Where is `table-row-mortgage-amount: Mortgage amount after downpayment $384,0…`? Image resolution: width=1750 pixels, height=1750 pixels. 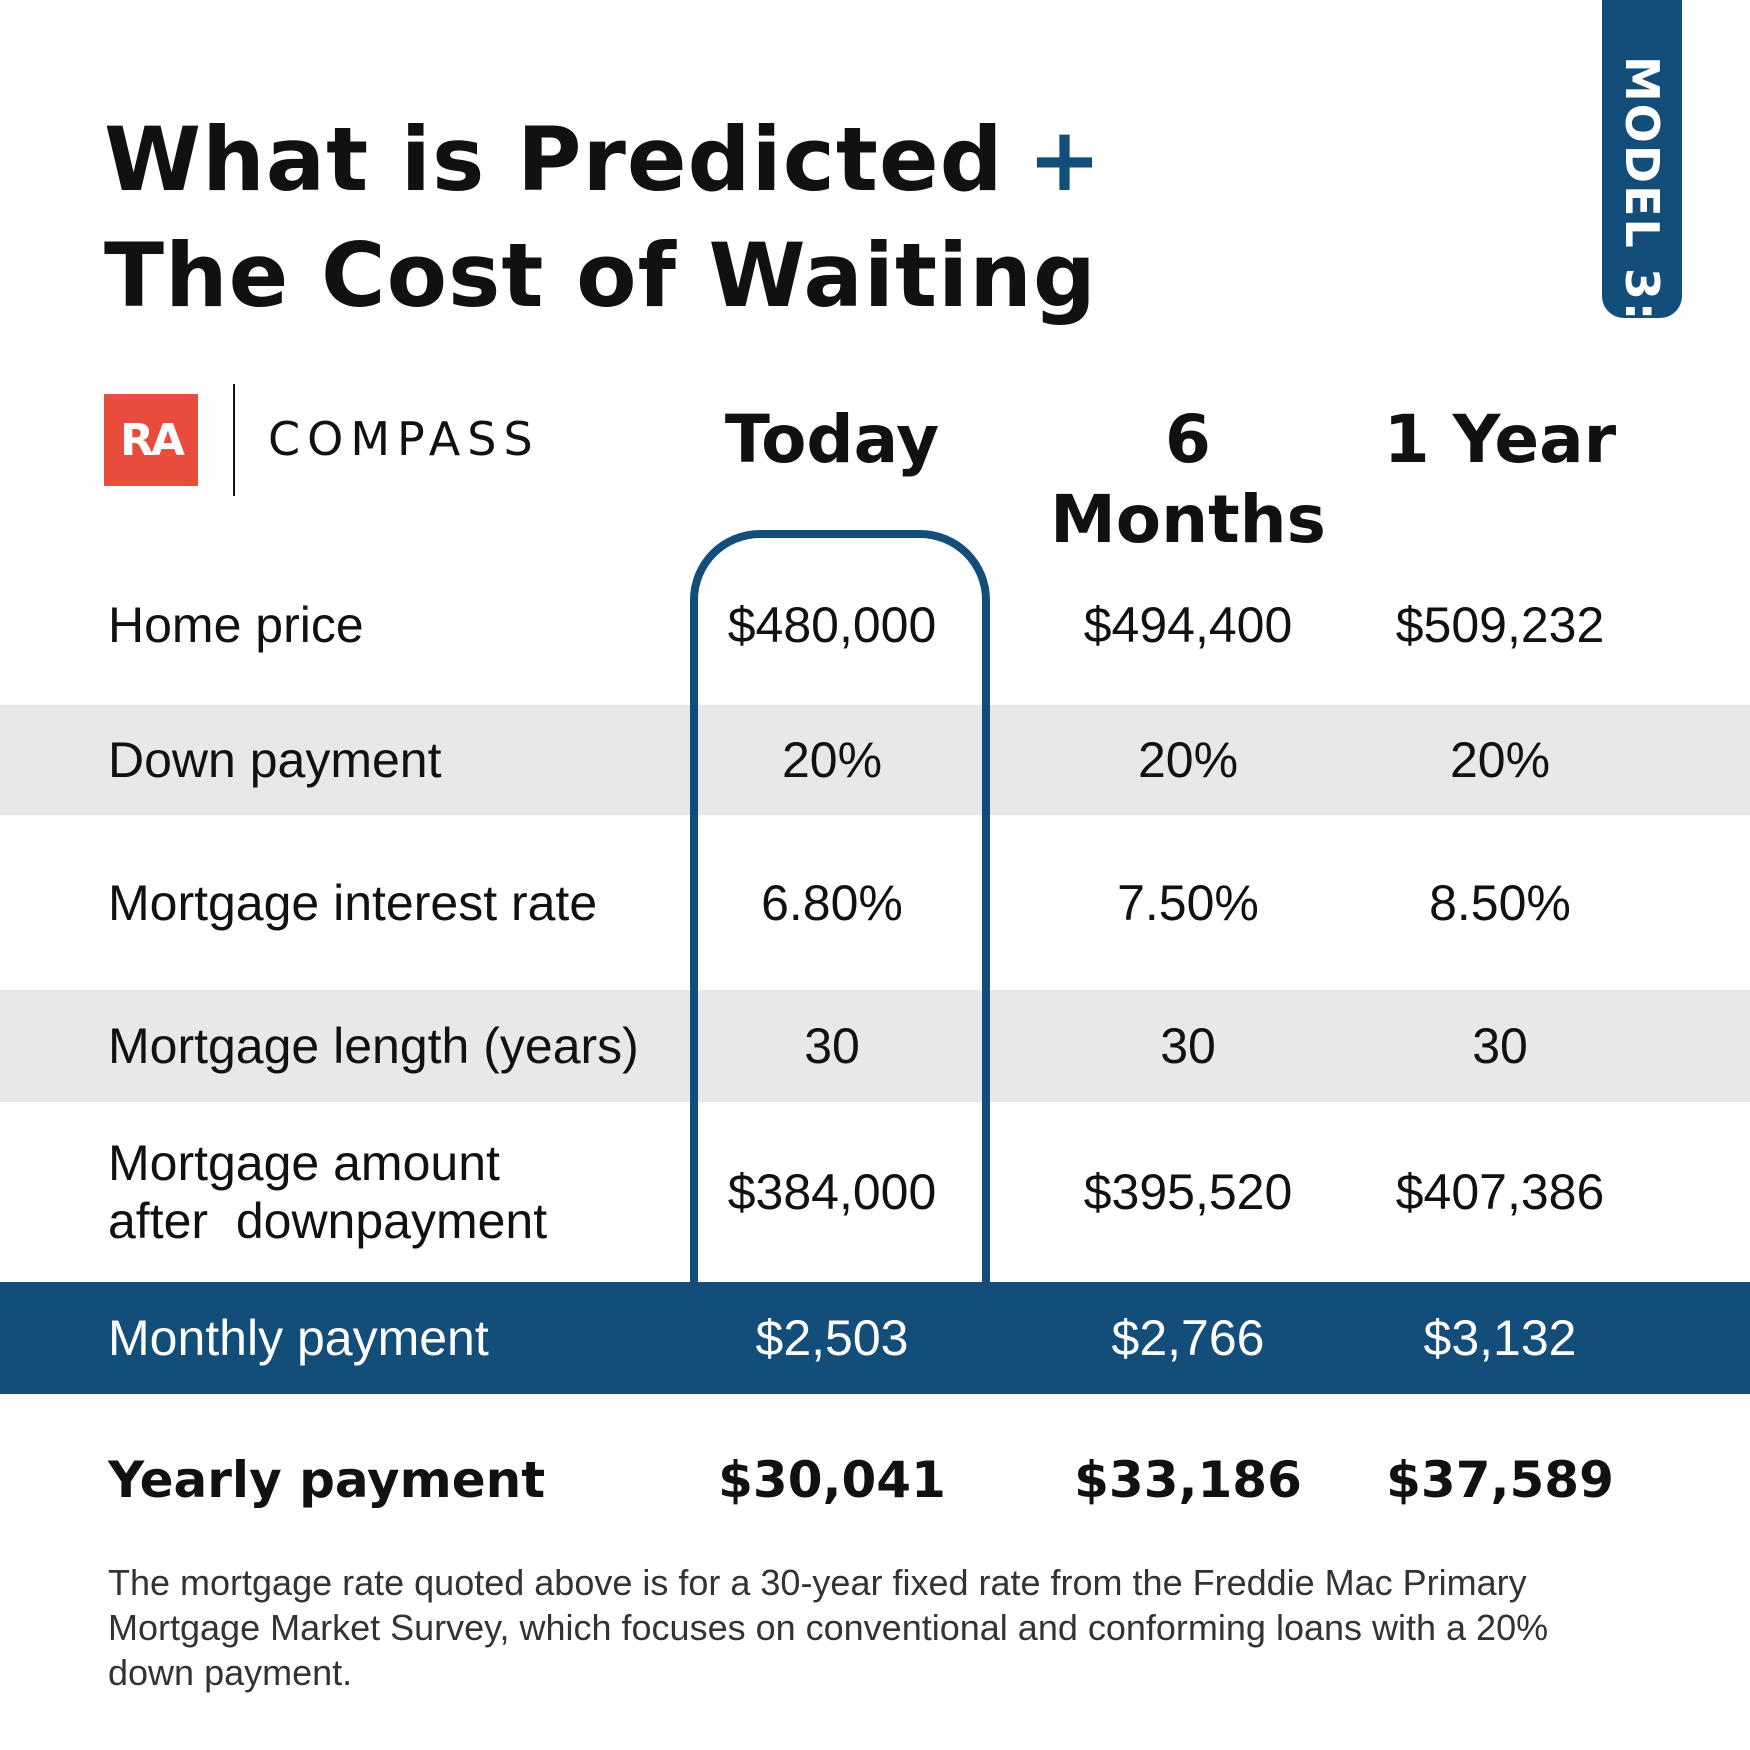 table-row-mortgage-amount: Mortgage amount after downpayment $384,0… is located at coordinates (875, 1192).